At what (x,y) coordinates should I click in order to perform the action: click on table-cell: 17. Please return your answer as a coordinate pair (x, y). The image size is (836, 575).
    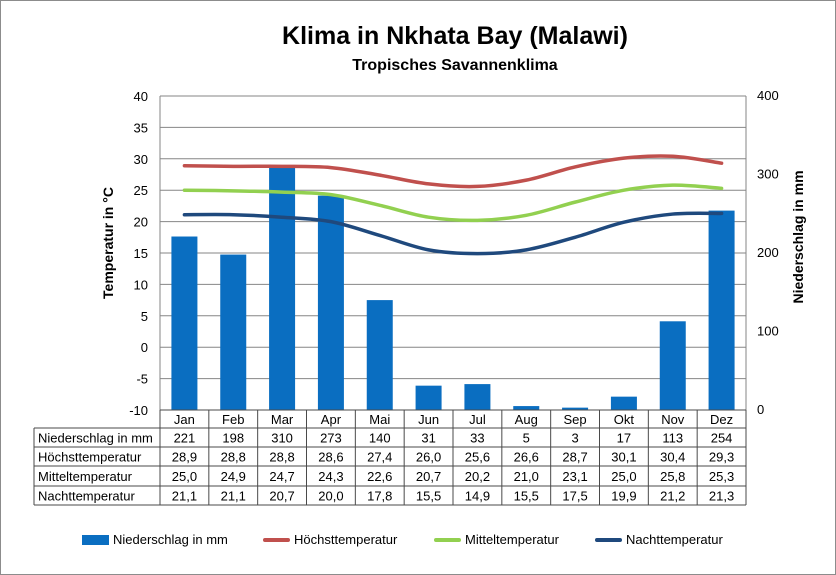
    Looking at the image, I should click on (624, 438).